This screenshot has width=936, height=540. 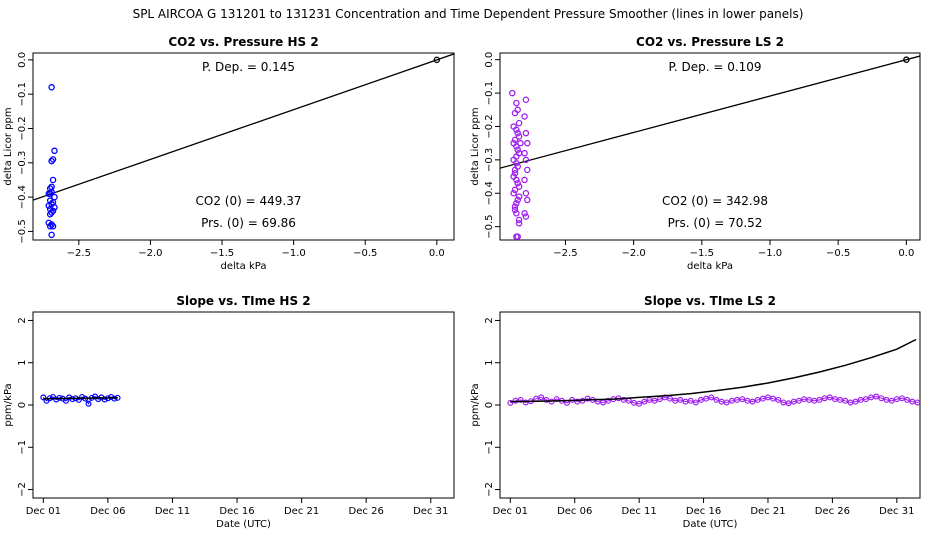 I want to click on panel-title: Slope vs. TIme LS 2, so click(x=710, y=301).